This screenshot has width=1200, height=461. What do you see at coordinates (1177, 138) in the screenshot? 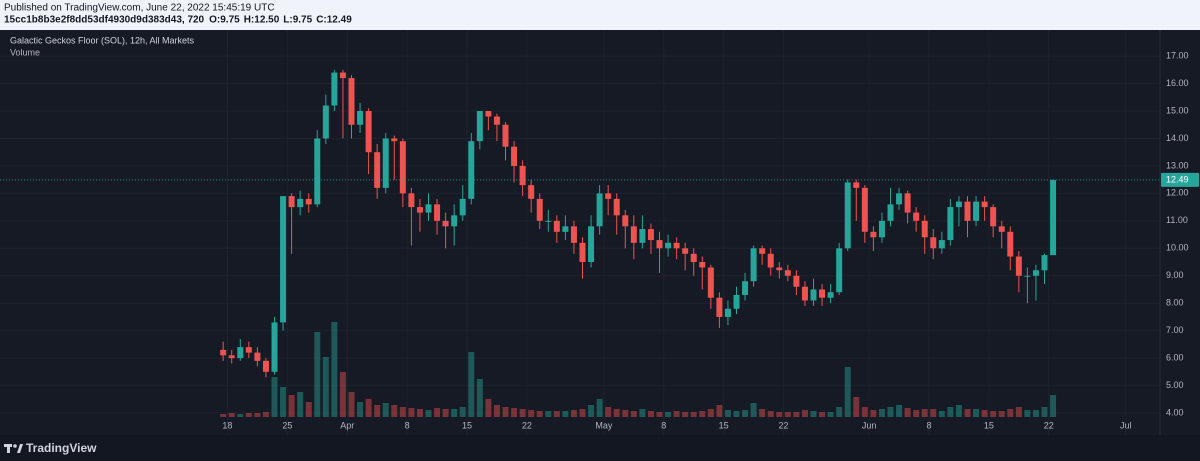
I see `y-tick-label: 14.00` at bounding box center [1177, 138].